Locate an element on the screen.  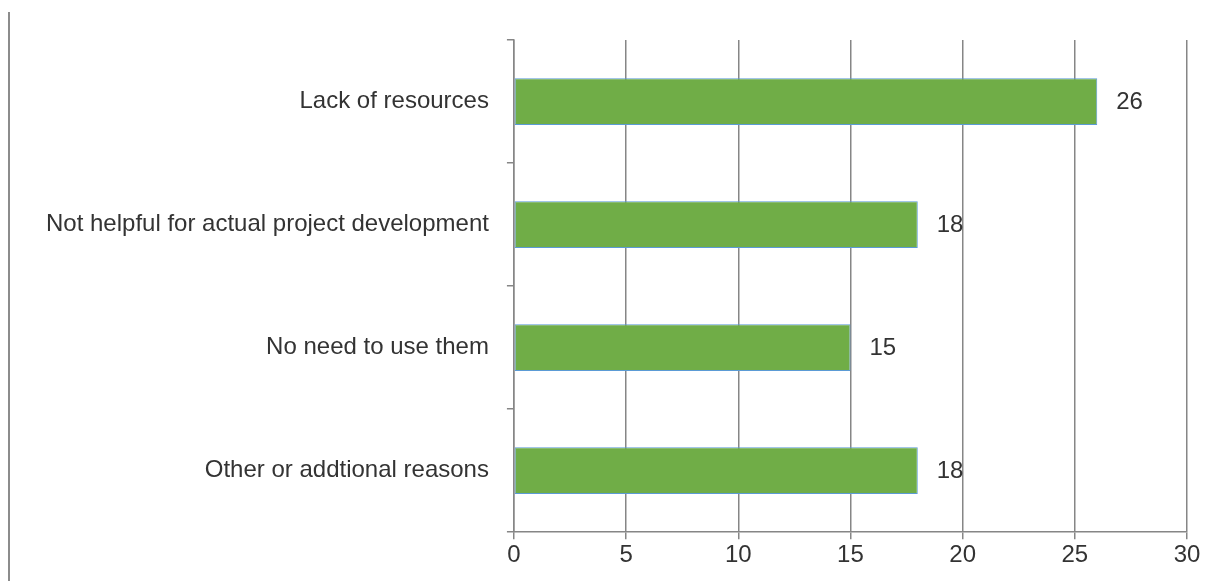
y-tick-label: Other or addtional reasons is located at coordinates (346, 469).